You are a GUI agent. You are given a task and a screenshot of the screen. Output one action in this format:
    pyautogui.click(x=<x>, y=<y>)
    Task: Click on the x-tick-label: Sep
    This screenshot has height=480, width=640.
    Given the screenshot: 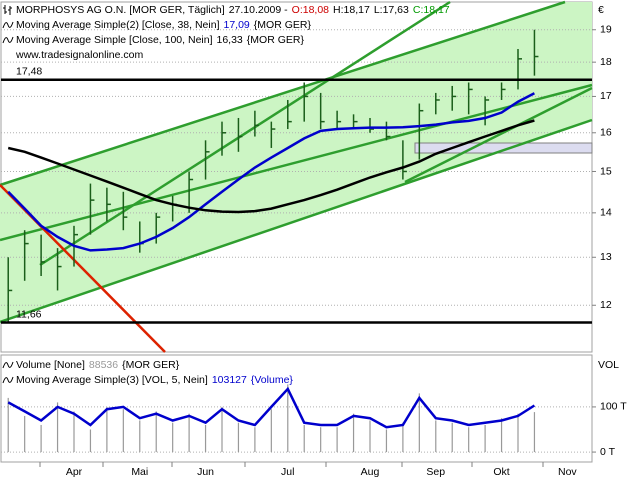 What is the action you would take?
    pyautogui.click(x=435, y=472)
    